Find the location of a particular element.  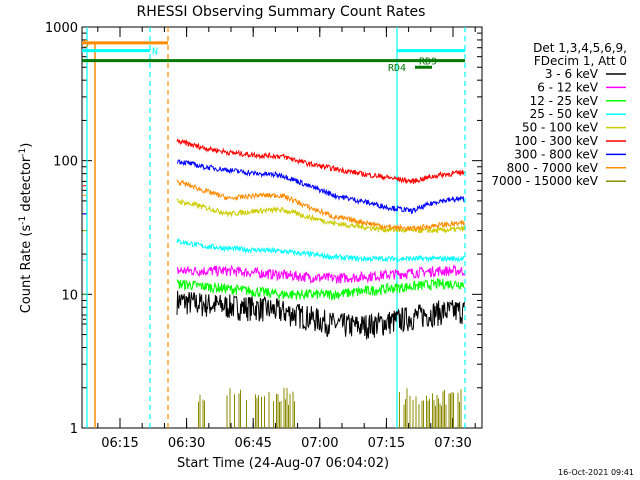

legend-label-1: 6 - 12 keV is located at coordinates (568, 87).